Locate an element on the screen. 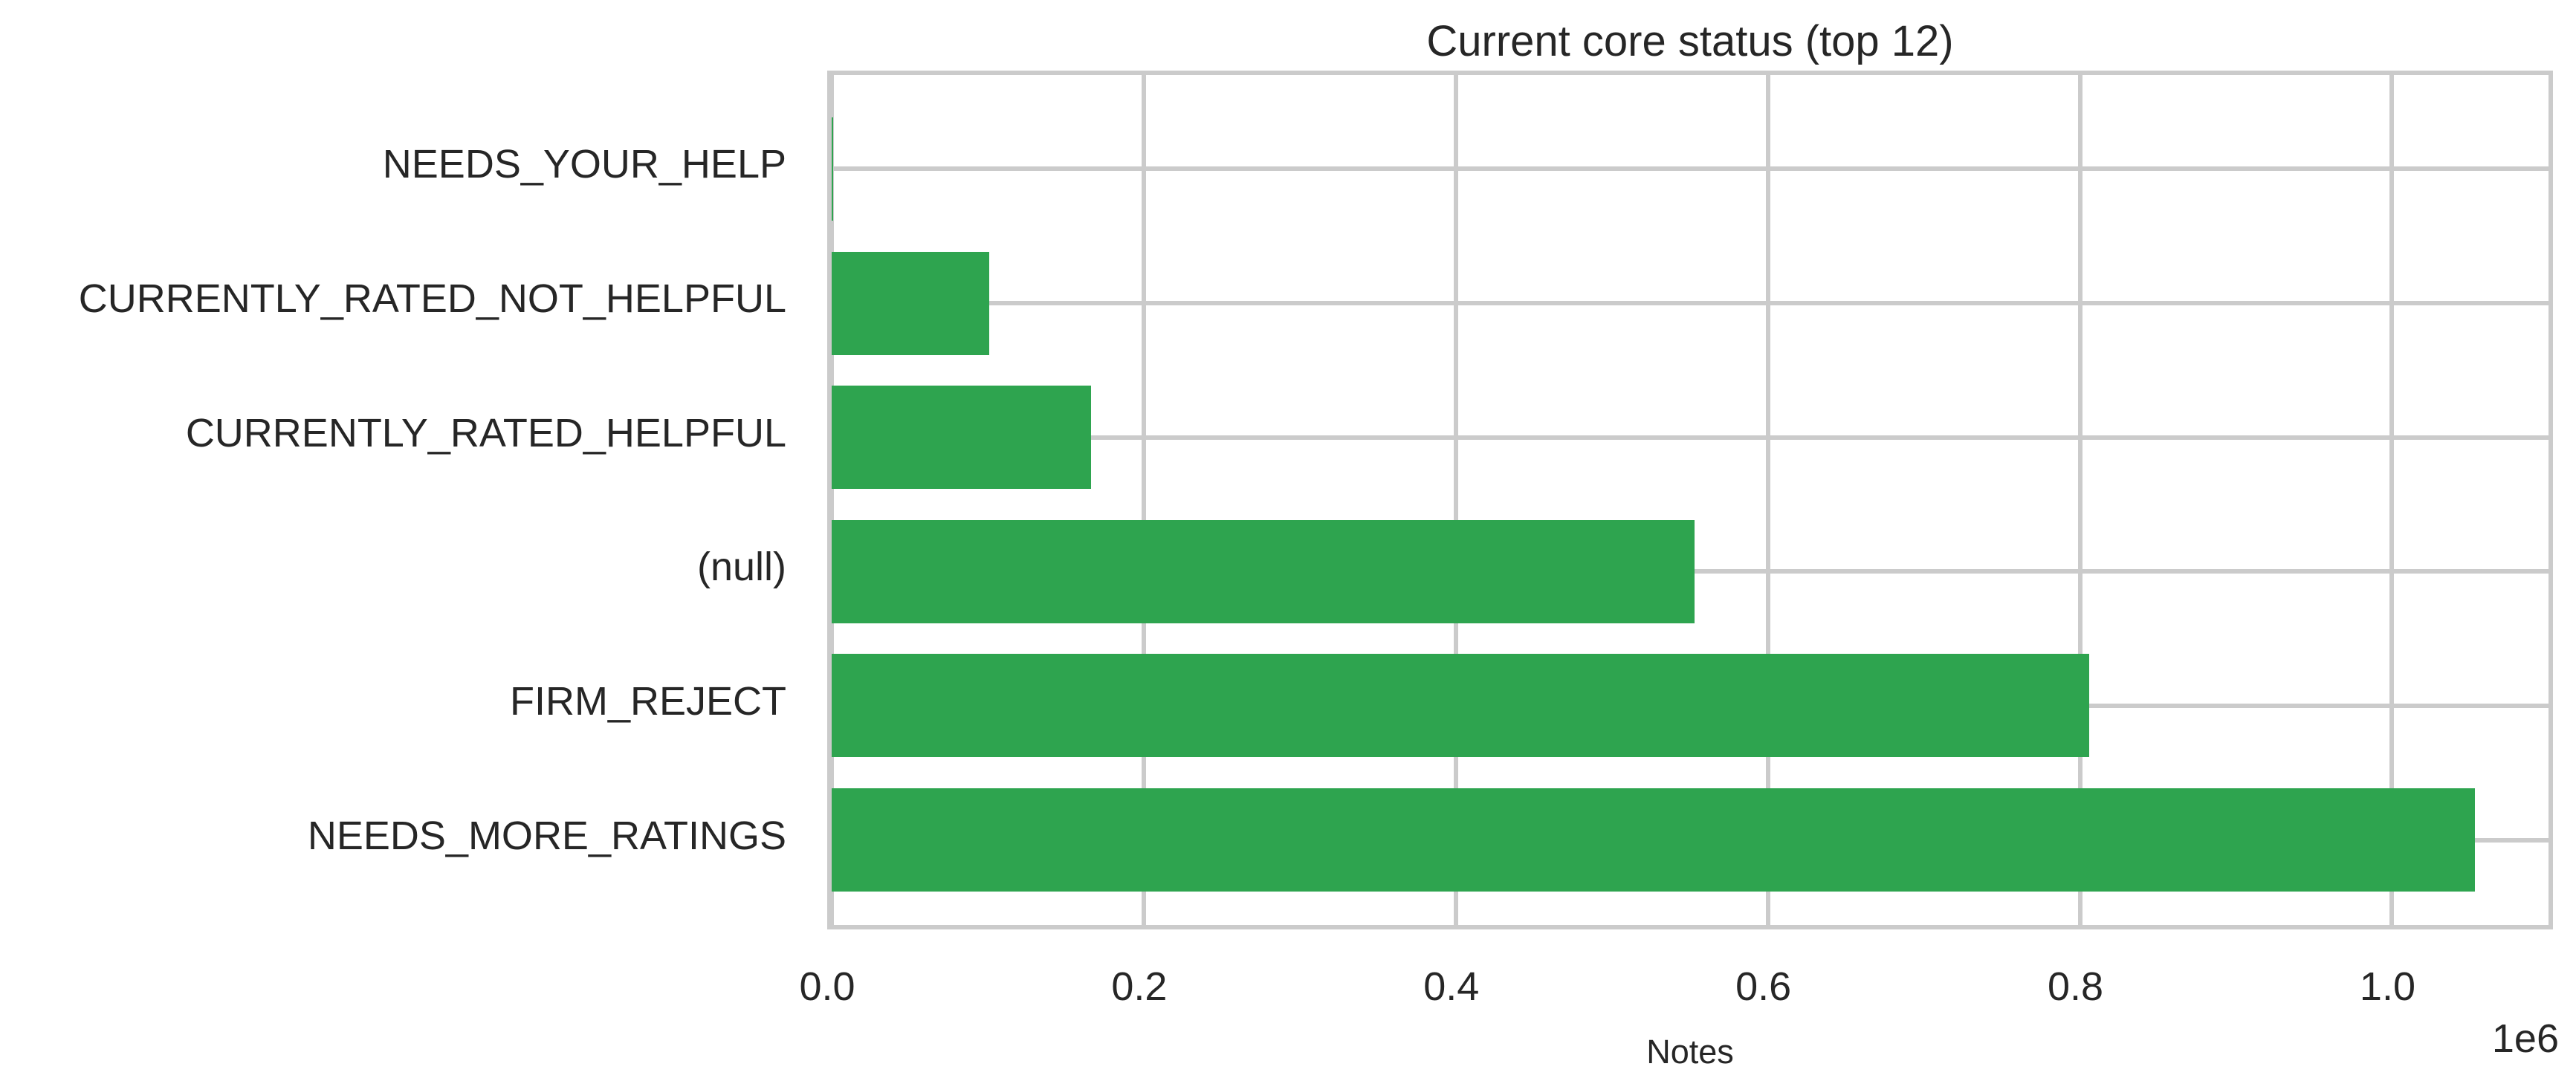  y-tick-label: CURRENTLY_RATED_HELPFUL is located at coordinates (486, 433).